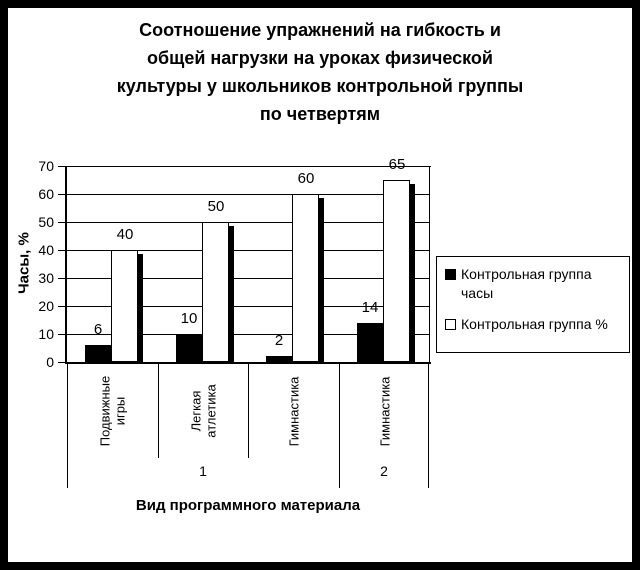  What do you see at coordinates (248, 363) in the screenshot?
I see `x-axis-line` at bounding box center [248, 363].